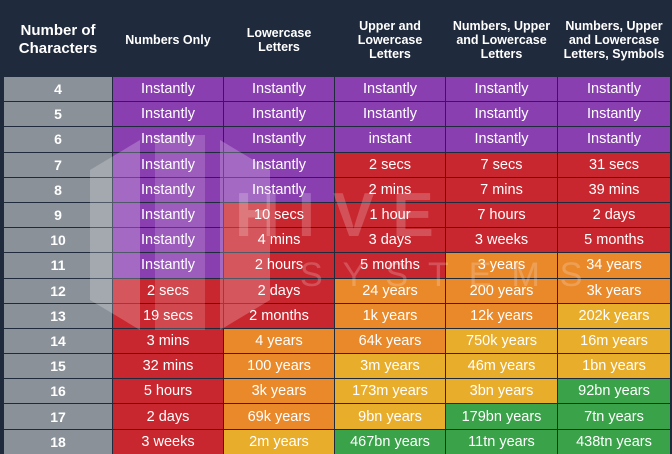 This screenshot has width=672, height=454. Describe the element at coordinates (279, 416) in the screenshot. I see `table-cell: 69k years` at that location.